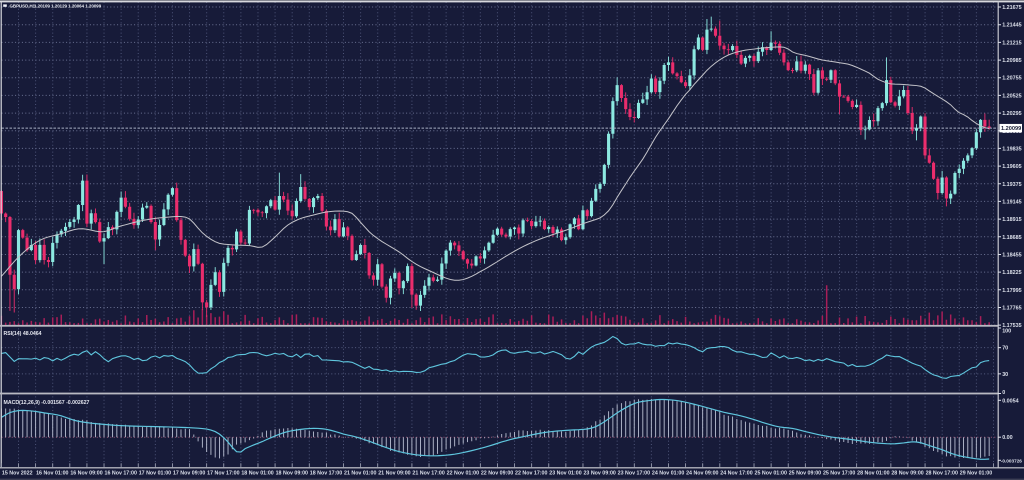 Image resolution: width=1024 pixels, height=480 pixels. Describe the element at coordinates (634, 474) in the screenshot. I see `svg-text: 23 Nov 17:00` at that location.